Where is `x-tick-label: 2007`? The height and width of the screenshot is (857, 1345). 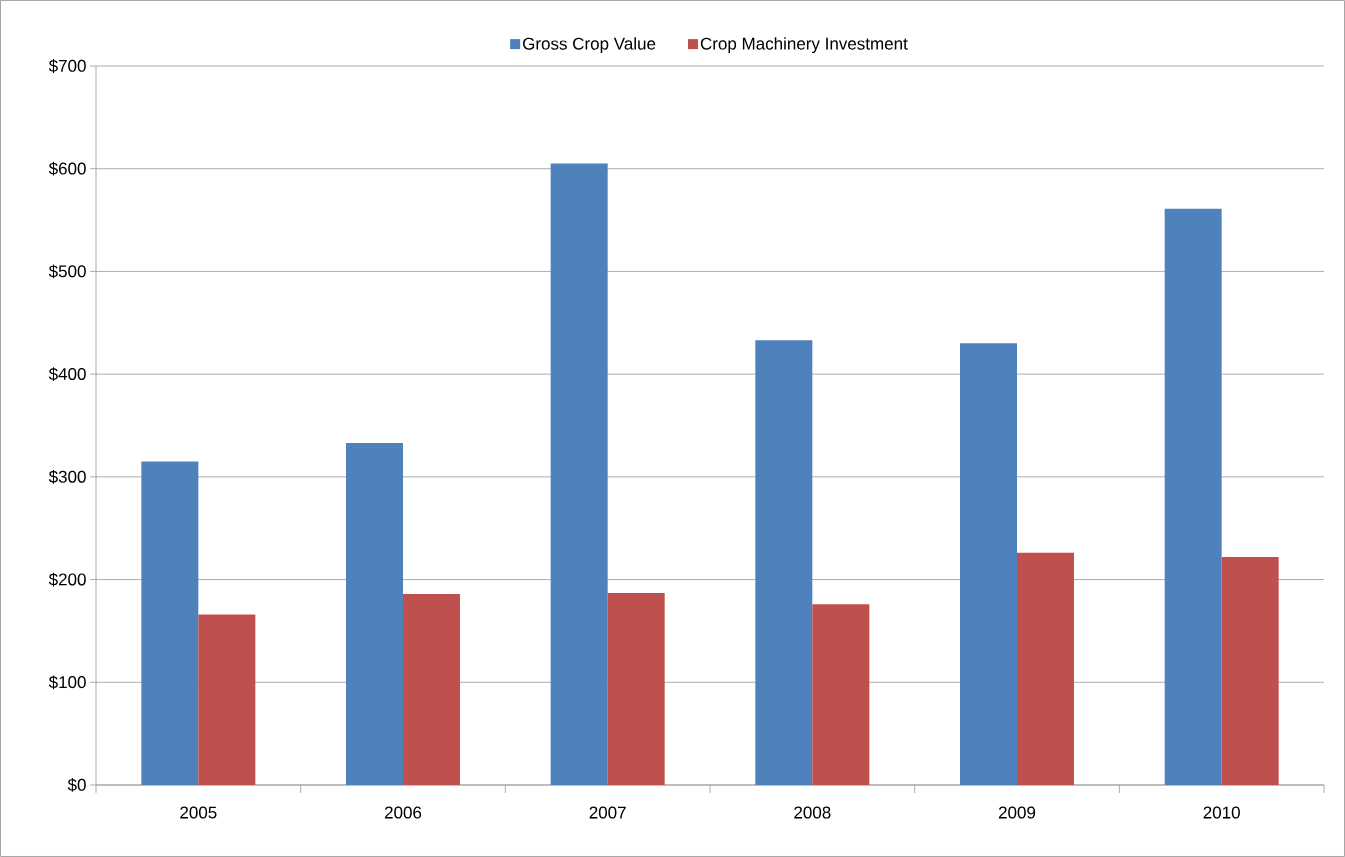 x-tick-label: 2007 is located at coordinates (607, 812).